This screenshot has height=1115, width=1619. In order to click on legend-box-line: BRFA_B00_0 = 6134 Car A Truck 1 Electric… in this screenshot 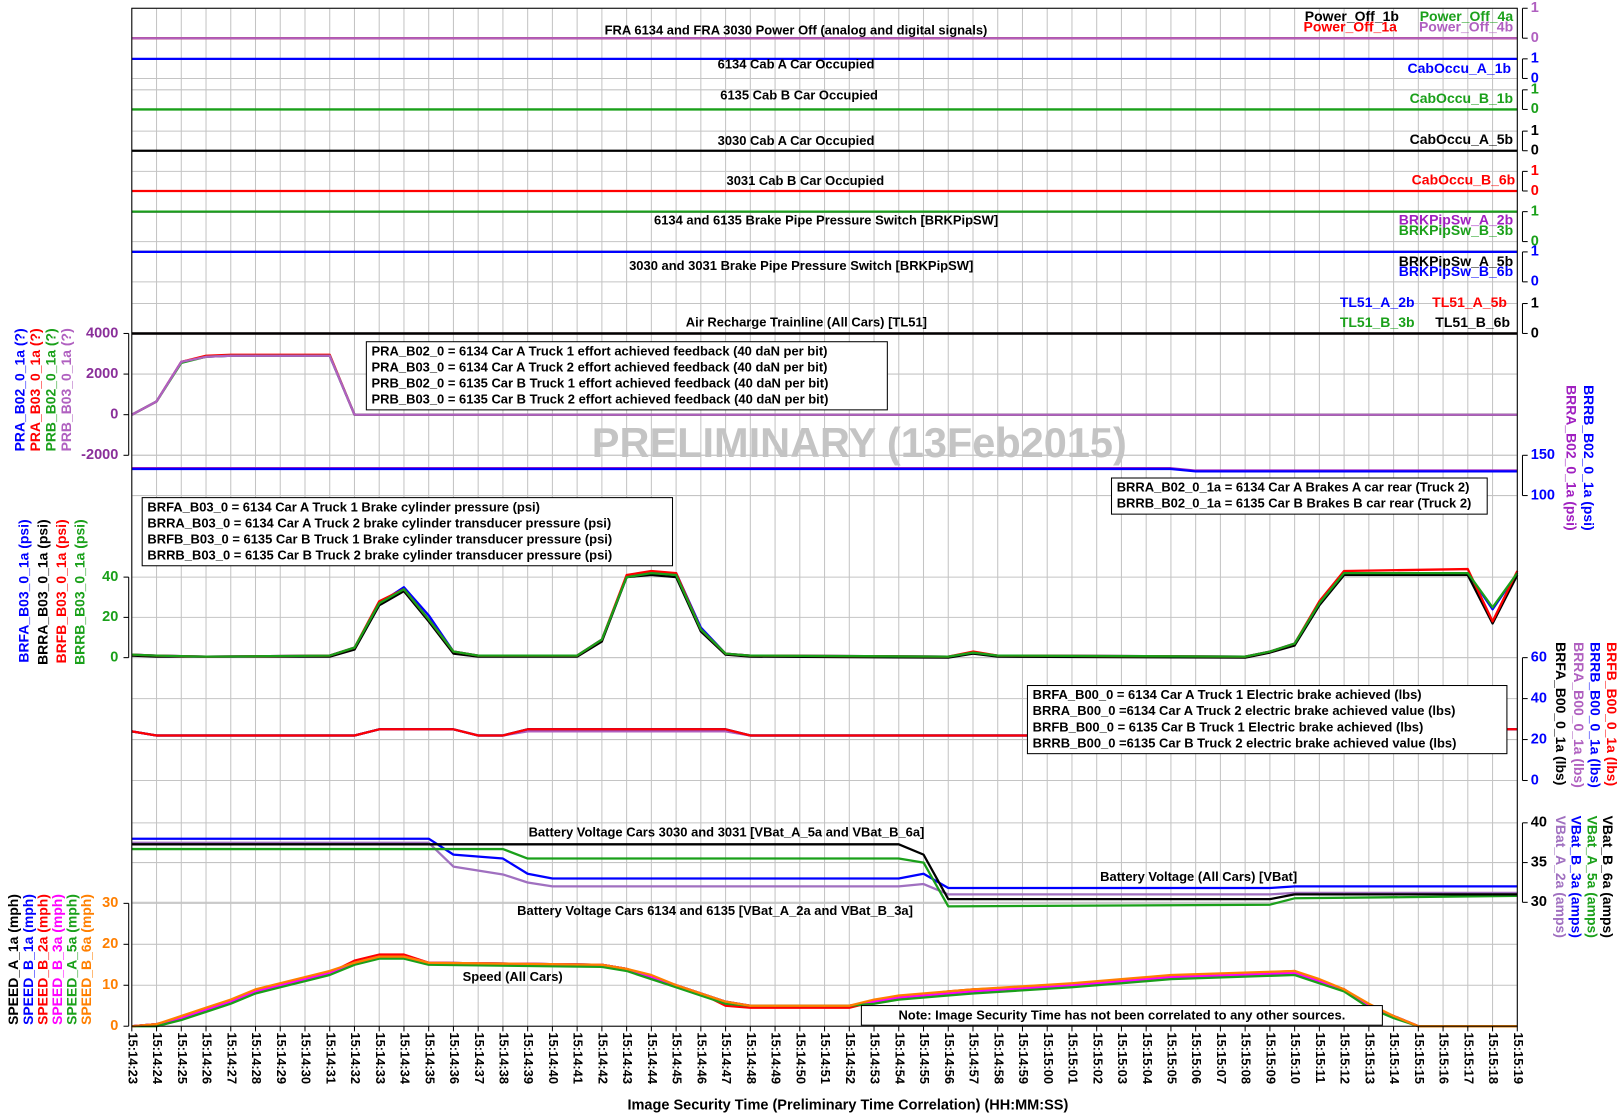, I will do `click(1227, 694)`.